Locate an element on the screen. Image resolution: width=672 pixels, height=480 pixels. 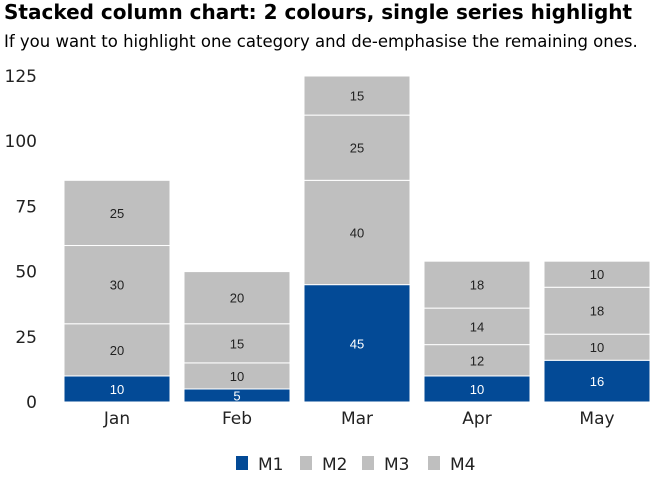
data-label: 45 is located at coordinates (357, 343).